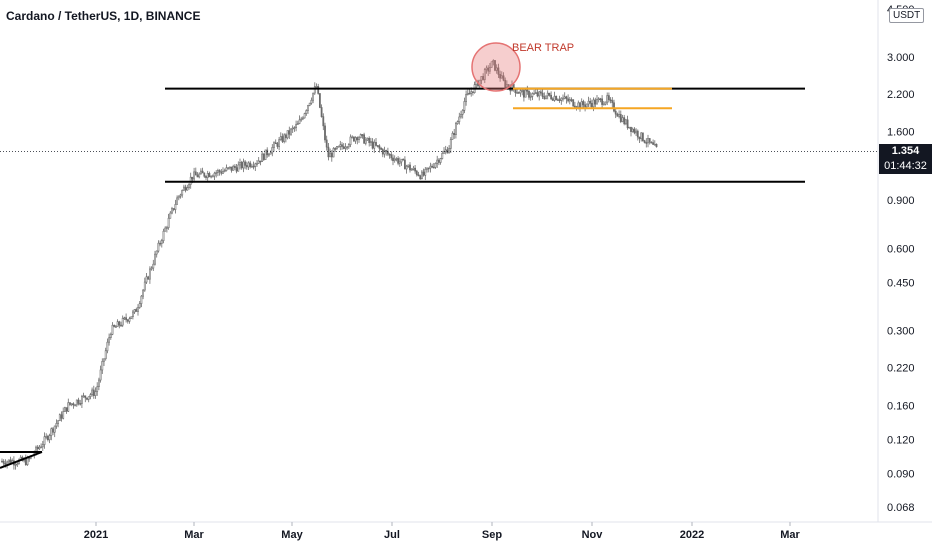  What do you see at coordinates (901, 95) in the screenshot?
I see `price-tick-label: 2.200` at bounding box center [901, 95].